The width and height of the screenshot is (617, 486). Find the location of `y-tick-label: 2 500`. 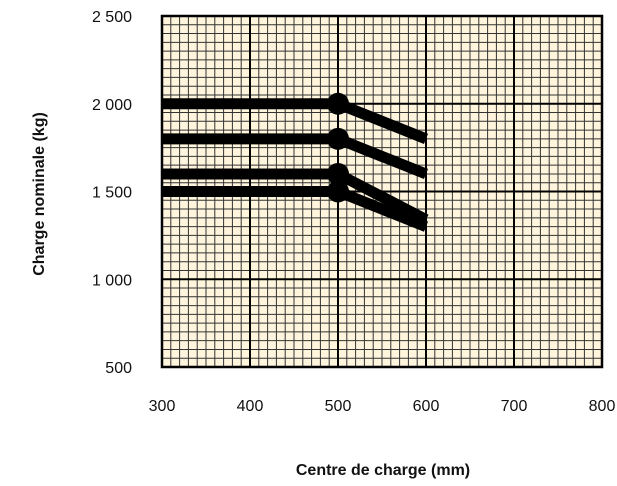

y-tick-label: 2 500 is located at coordinates (112, 17).